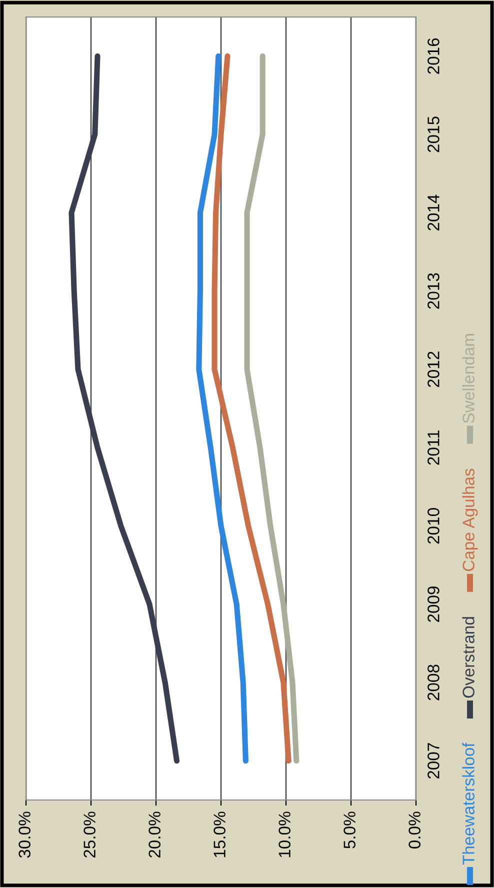 Image resolution: width=494 pixels, height=888 pixels. I want to click on y-tick-label: 2012, so click(434, 370).